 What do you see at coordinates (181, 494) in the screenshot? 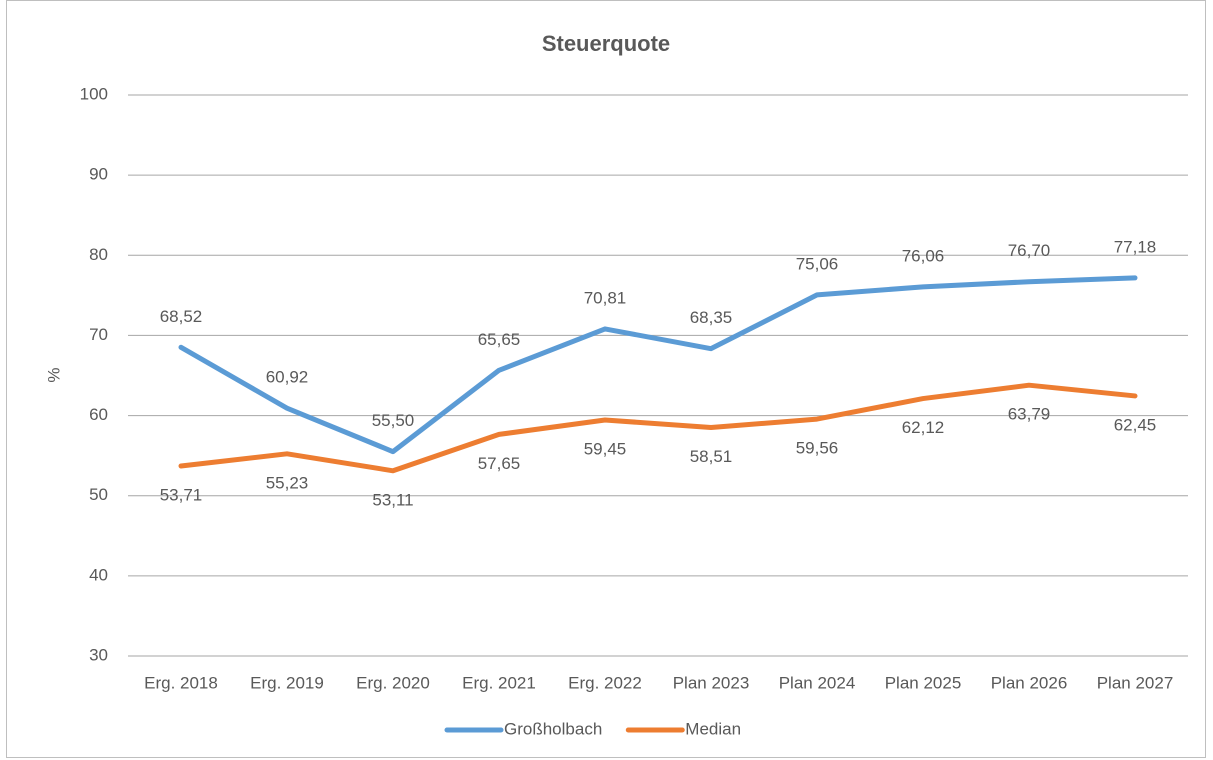
I see `data-label: 53,71` at bounding box center [181, 494].